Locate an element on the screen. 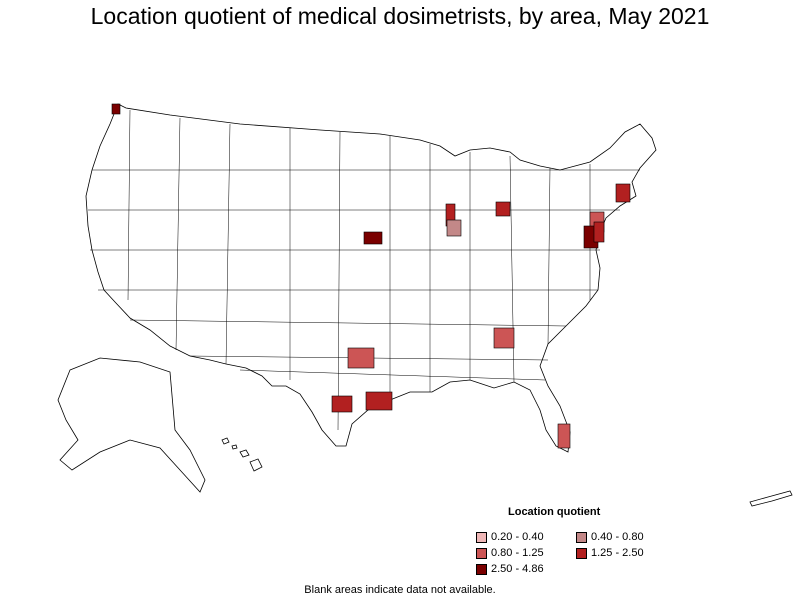 The height and width of the screenshot is (600, 800). area-san-antonio is located at coordinates (342, 404).